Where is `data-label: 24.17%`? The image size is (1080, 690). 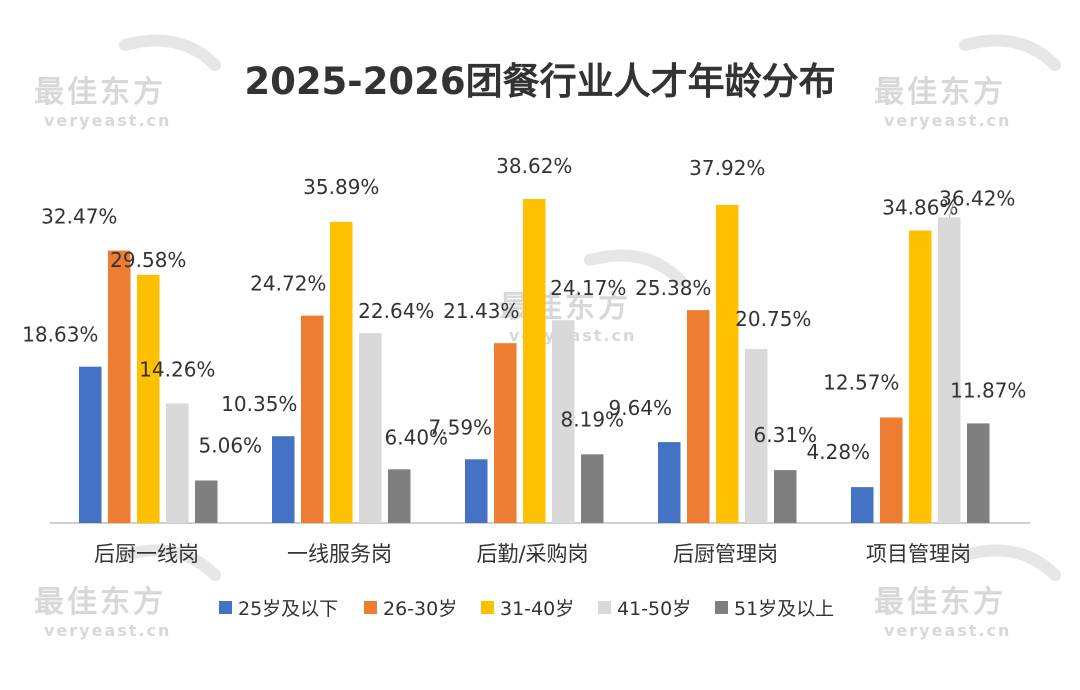
data-label: 24.17% is located at coordinates (588, 288).